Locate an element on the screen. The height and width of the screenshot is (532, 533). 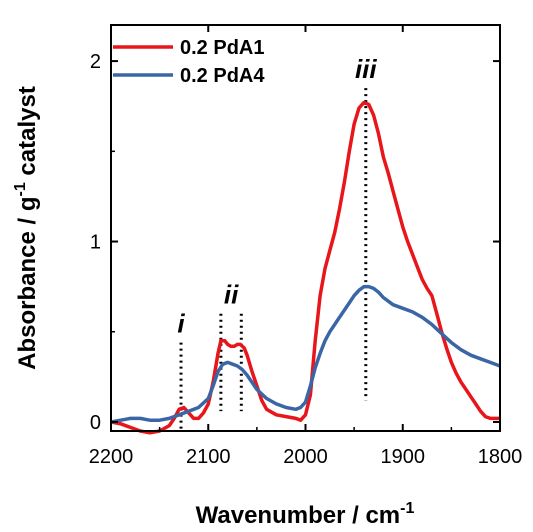
y-tick-label-0: 0 is located at coordinates (95, 423).